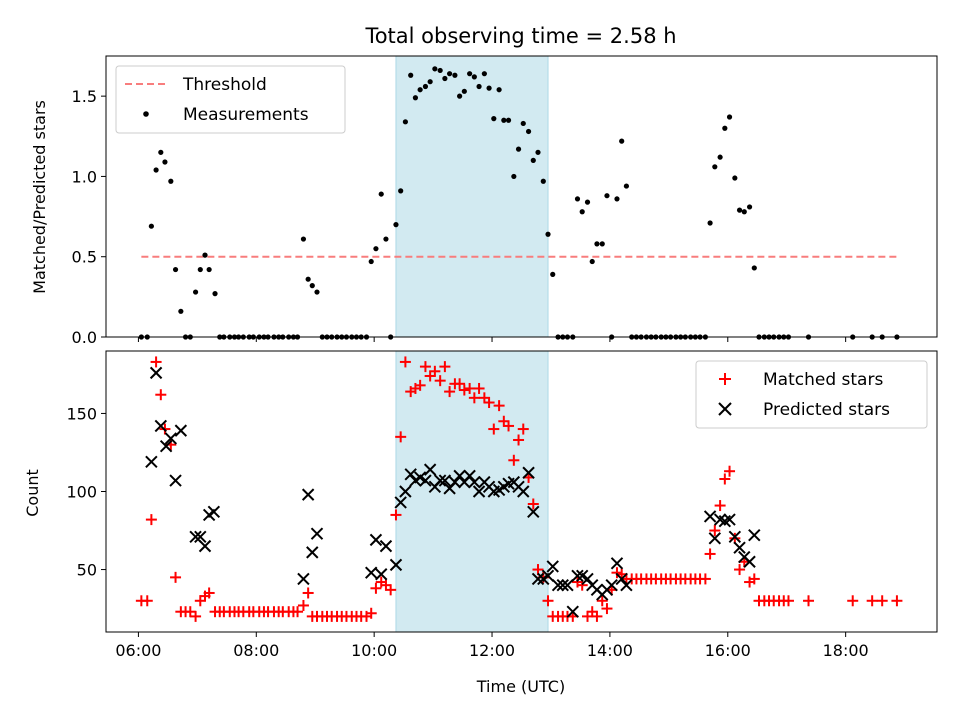 The height and width of the screenshot is (724, 960). Describe the element at coordinates (610, 650) in the screenshot. I see `bottom-x-tick-label: 14:00` at that location.